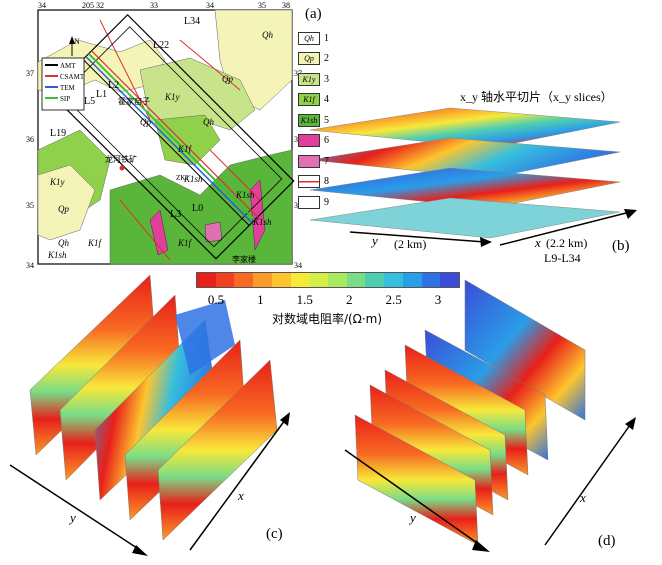 Image resolution: width=662 pixels, height=565 pixels. Describe the element at coordinates (121, 159) in the screenshot. I see `place-label-longhe: 龙河铁矿` at that location.